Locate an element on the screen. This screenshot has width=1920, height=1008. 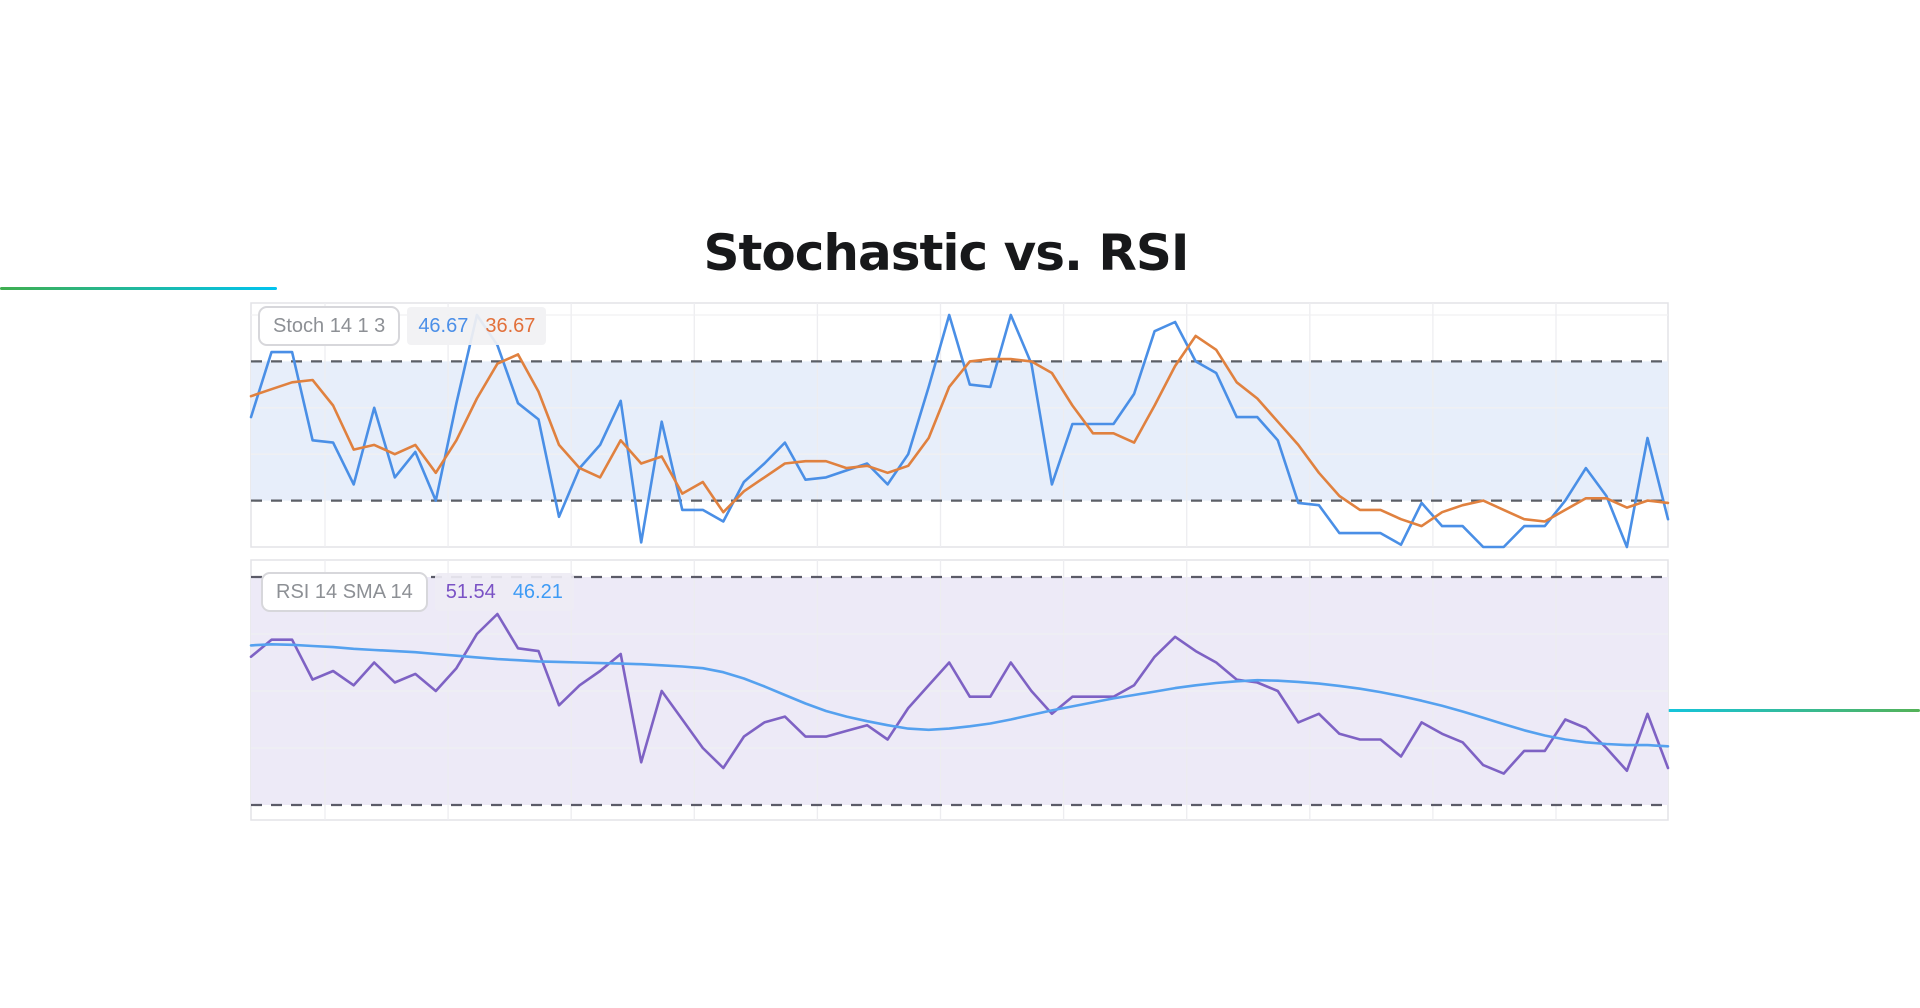
decorative-line-left is located at coordinates (138, 288).